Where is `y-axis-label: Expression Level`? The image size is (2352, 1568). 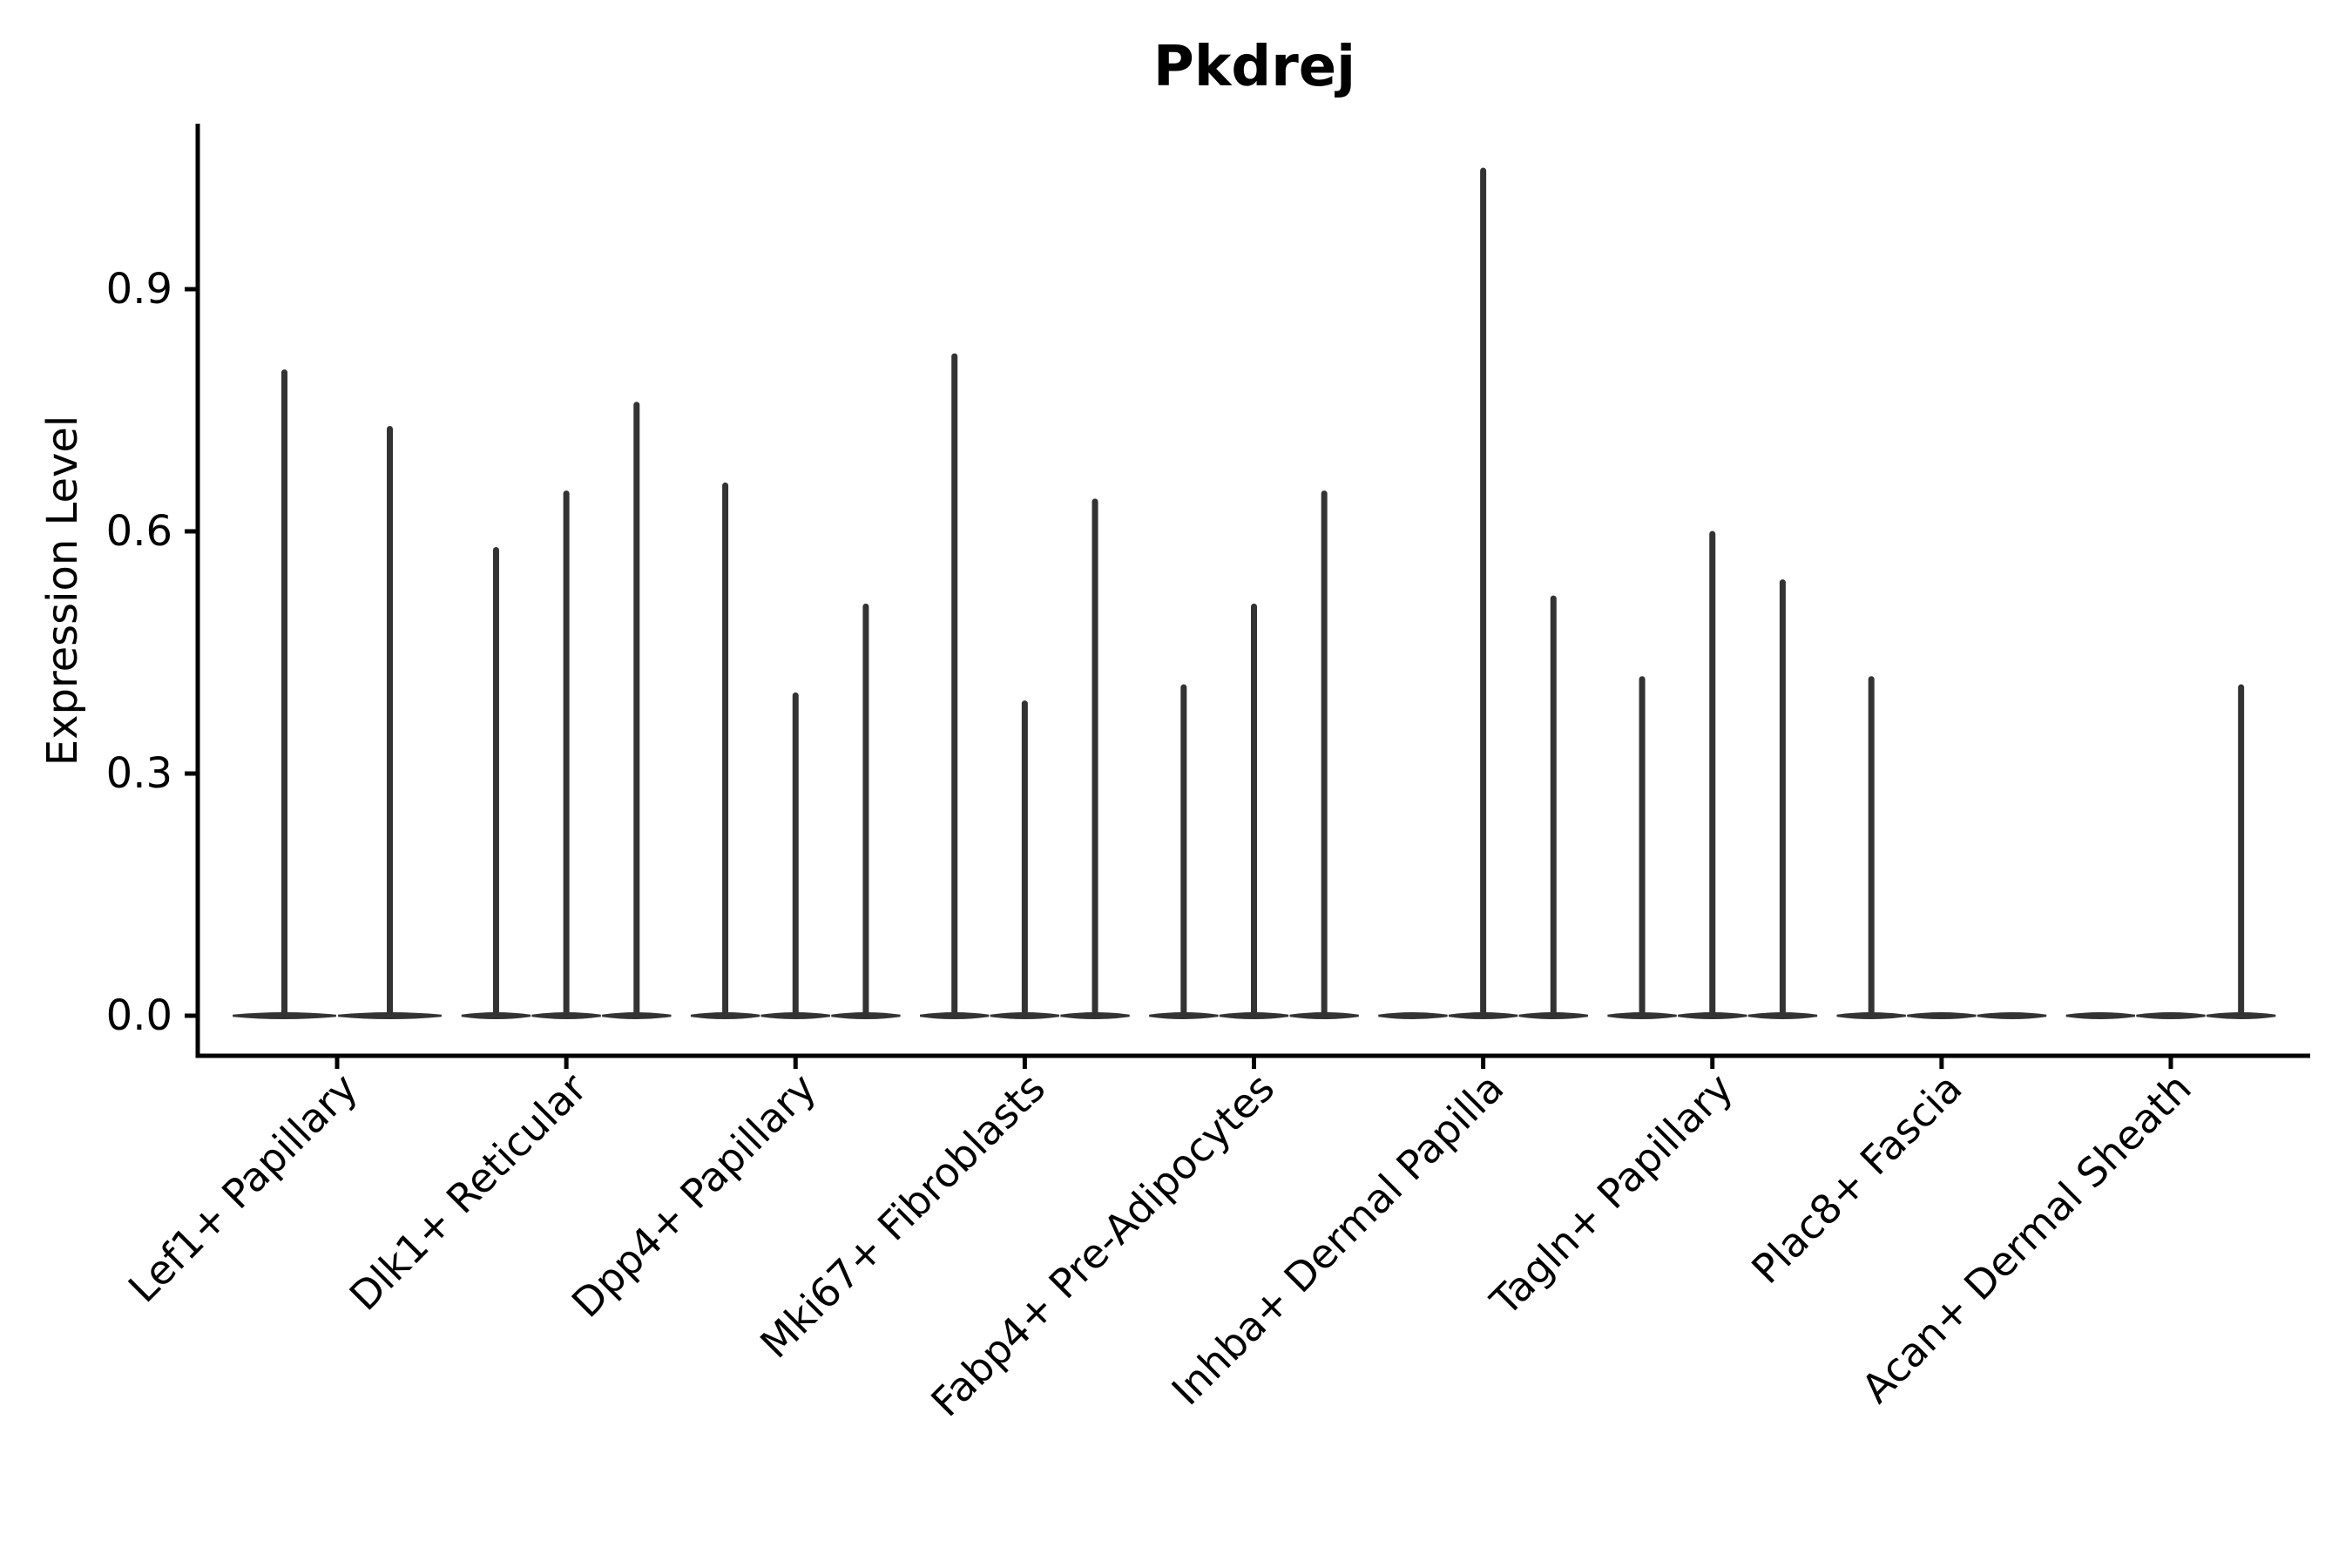
y-axis-label: Expression Level is located at coordinates (62, 591).